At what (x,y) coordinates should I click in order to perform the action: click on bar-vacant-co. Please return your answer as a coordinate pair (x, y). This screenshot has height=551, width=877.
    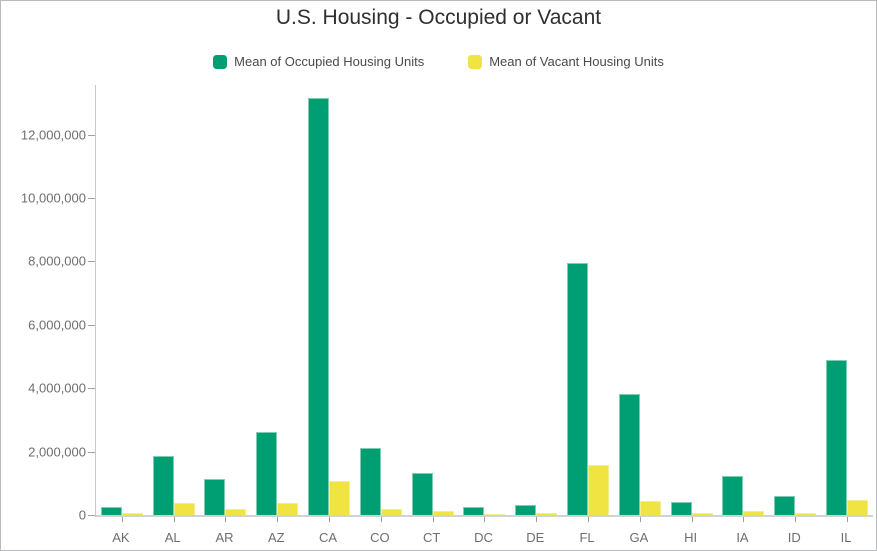
    Looking at the image, I should click on (391, 512).